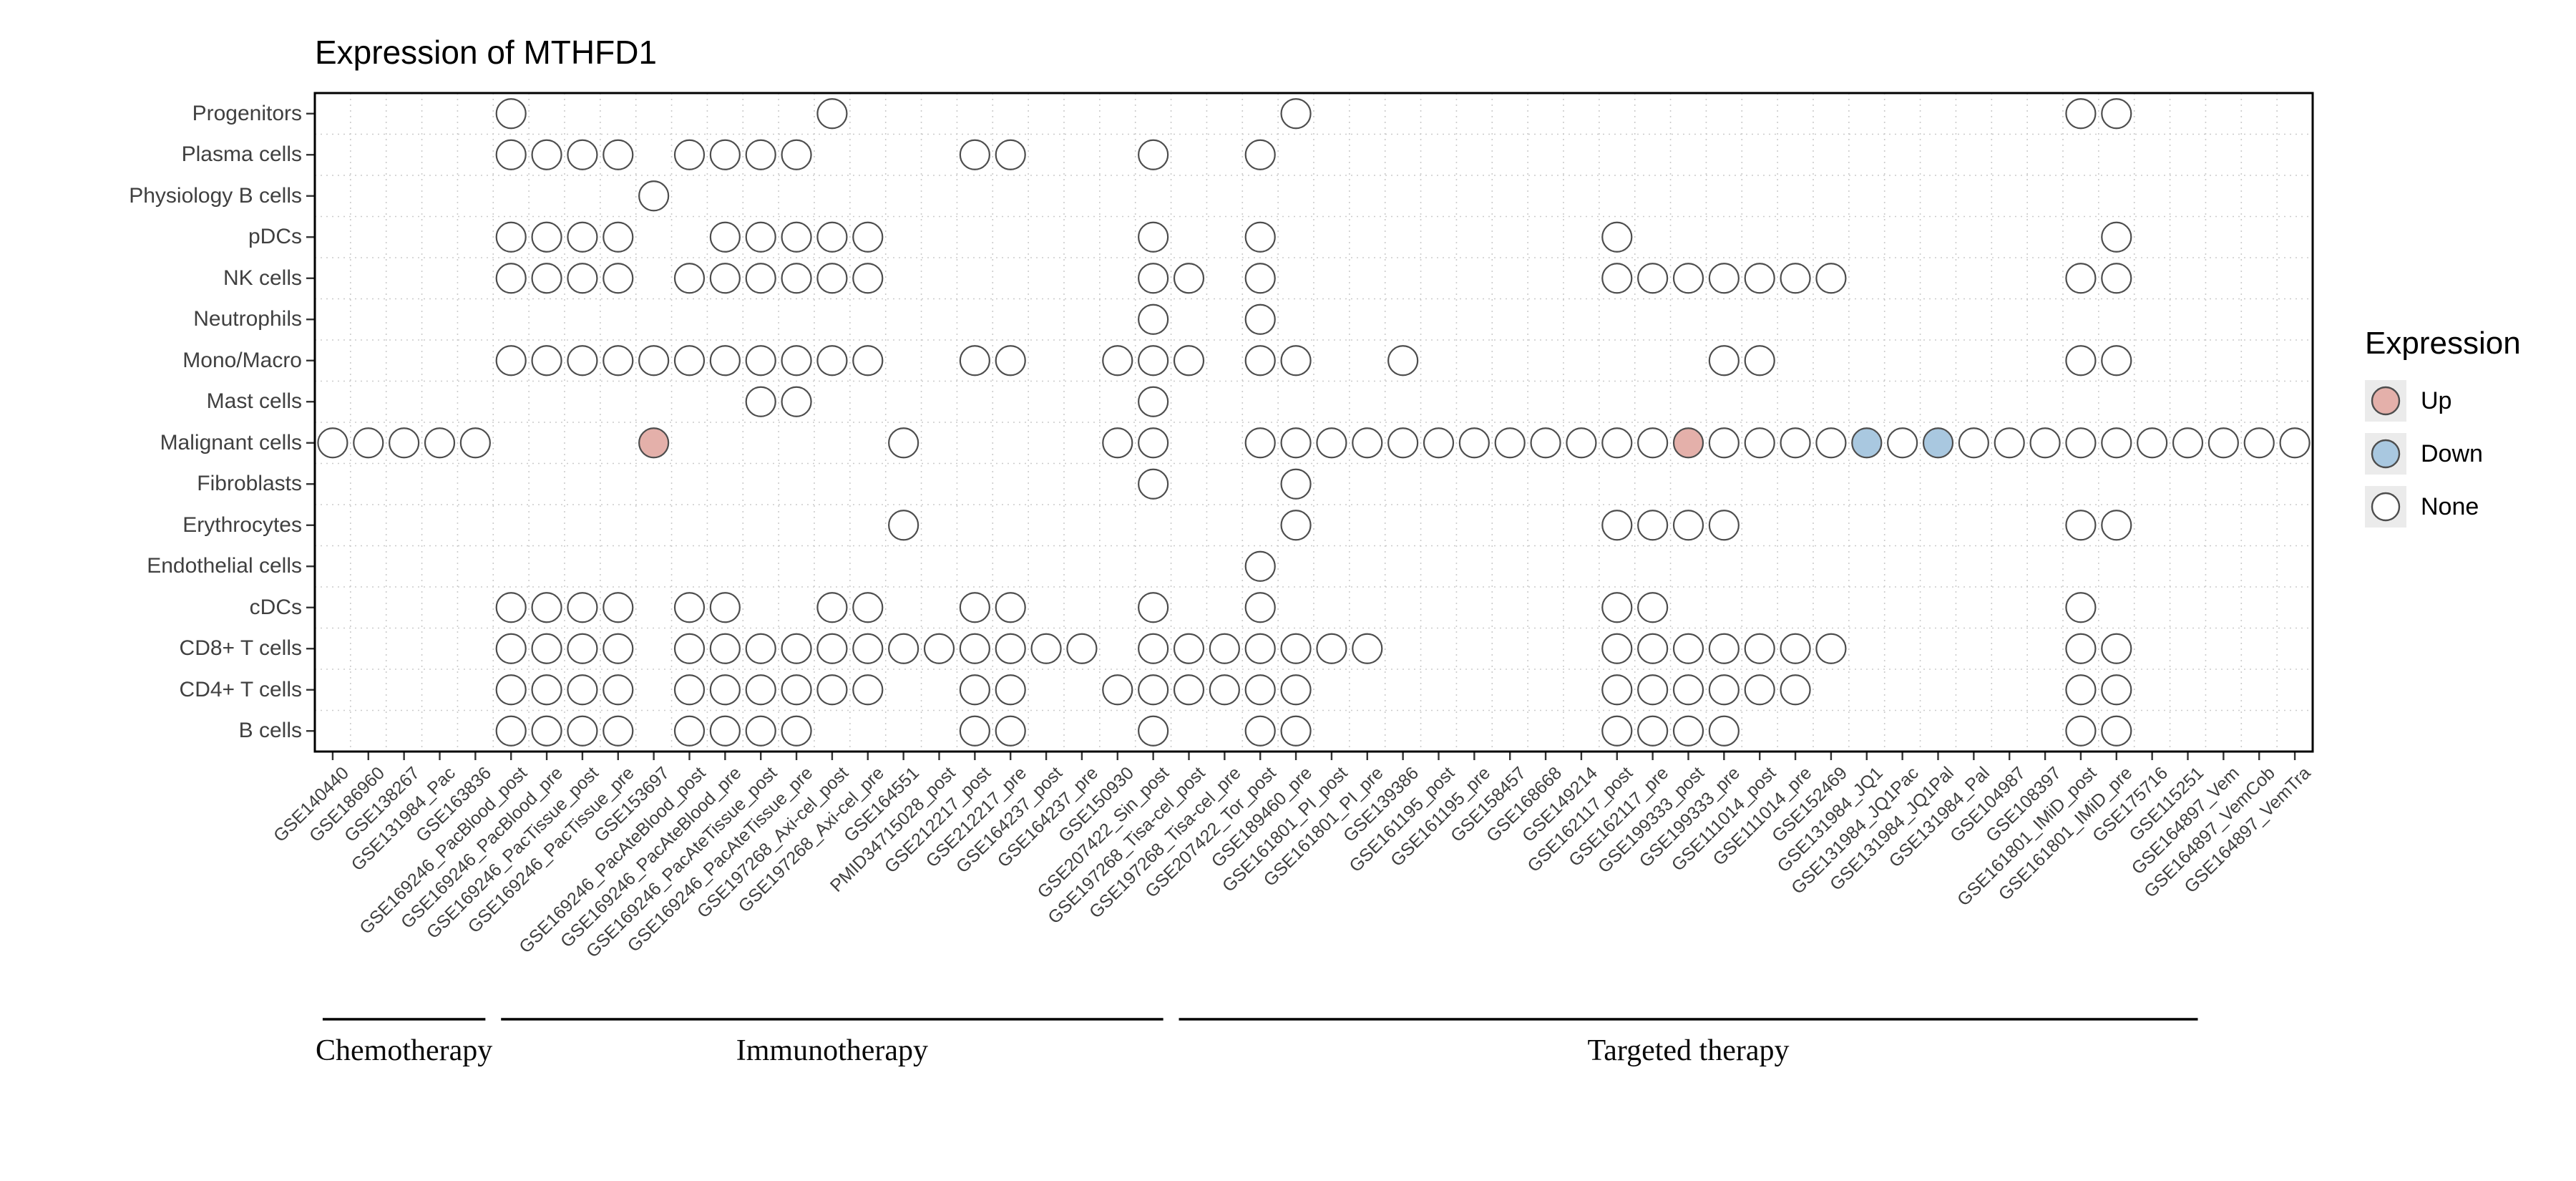  I want to click on y-axis-label: NK cells, so click(262, 278).